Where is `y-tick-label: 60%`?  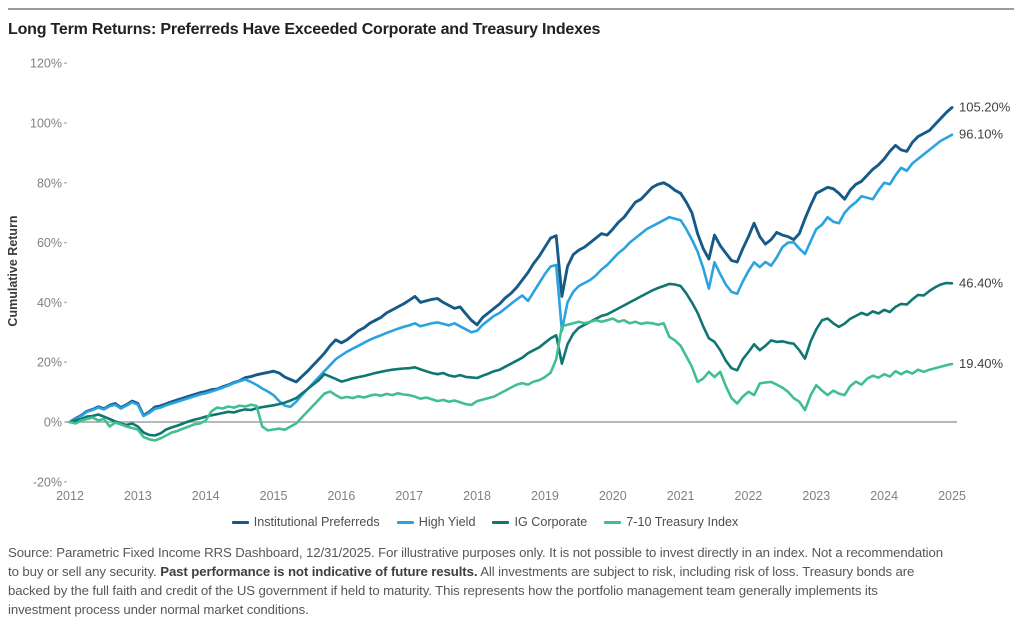 y-tick-label: 60% is located at coordinates (49, 243).